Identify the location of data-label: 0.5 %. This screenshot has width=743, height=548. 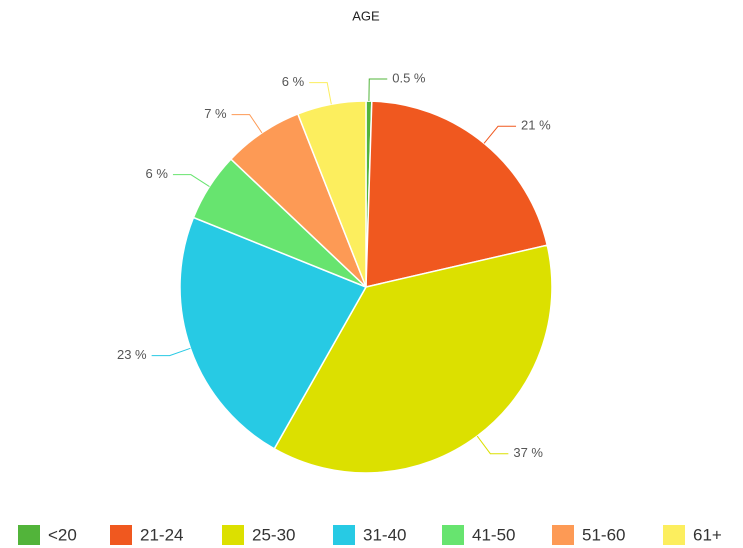
(409, 77).